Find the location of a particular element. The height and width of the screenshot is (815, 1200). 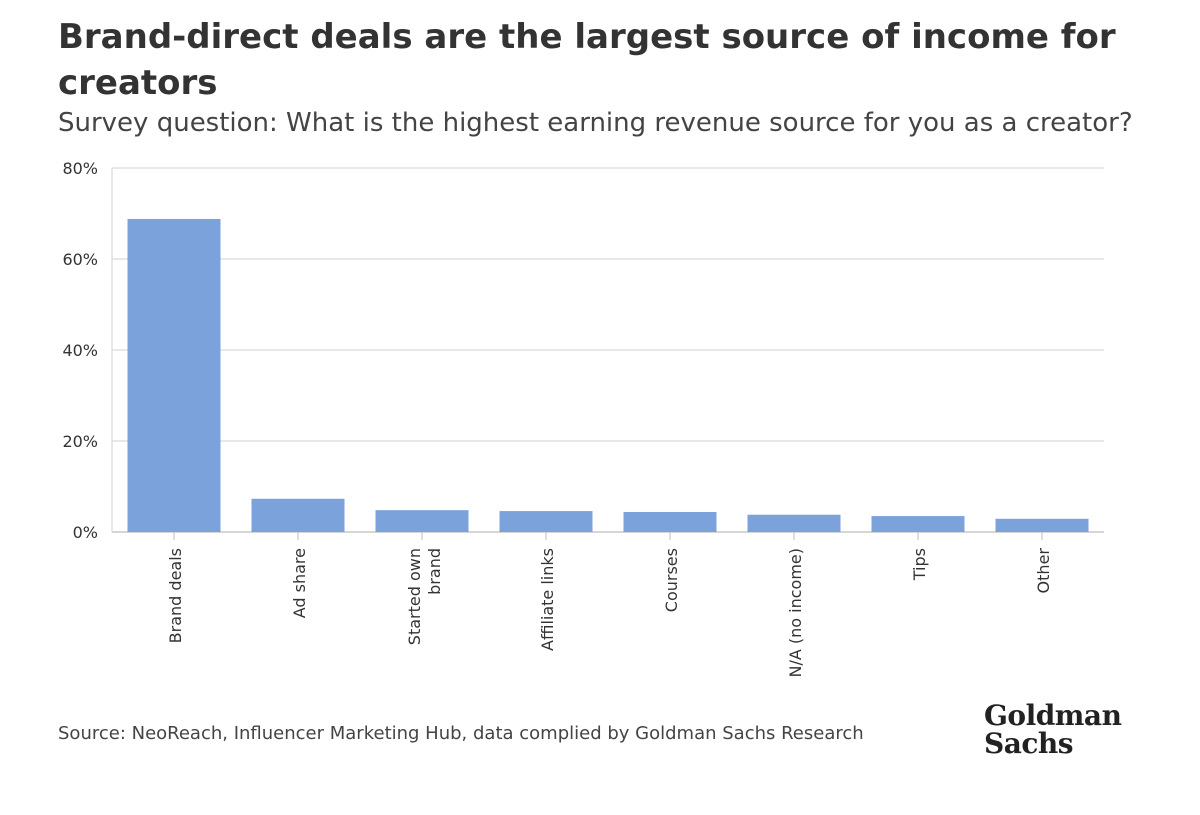

bar-n-a-no-income is located at coordinates (794, 523).